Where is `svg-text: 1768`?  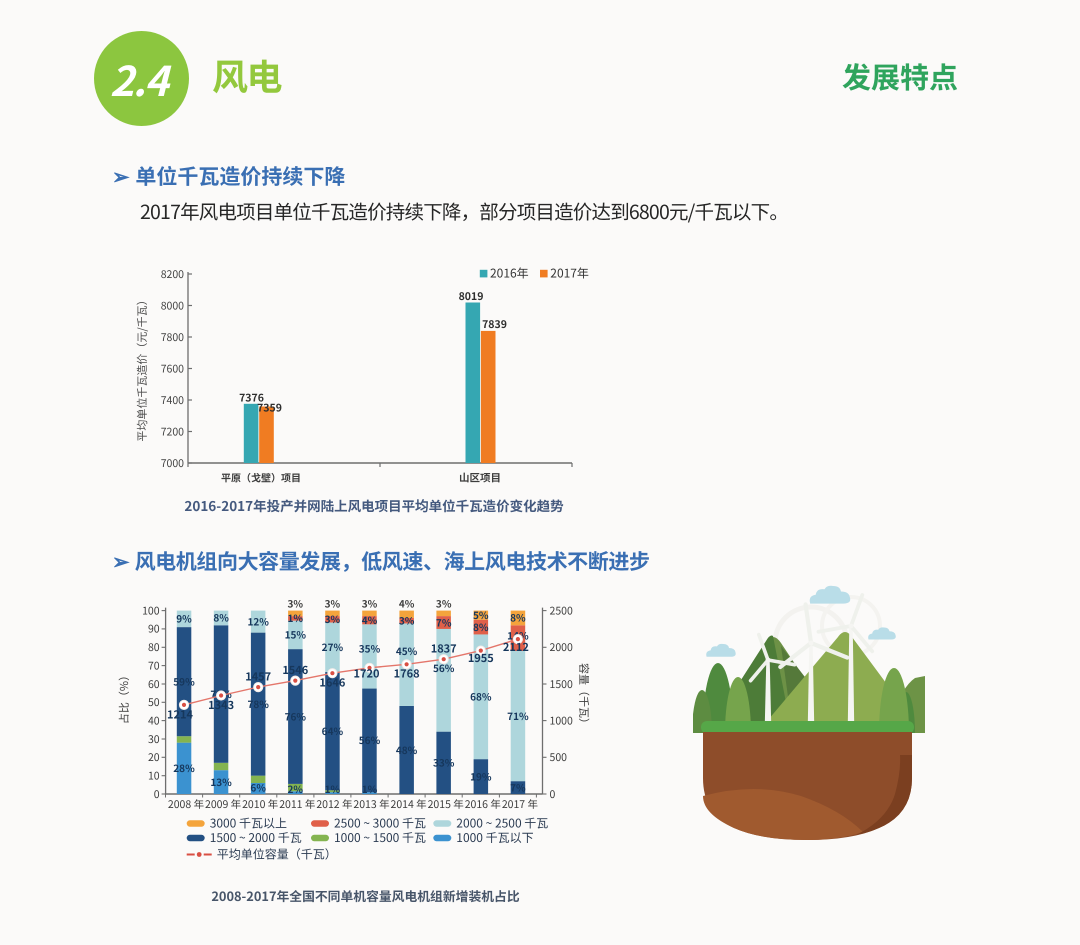 svg-text: 1768 is located at coordinates (407, 673).